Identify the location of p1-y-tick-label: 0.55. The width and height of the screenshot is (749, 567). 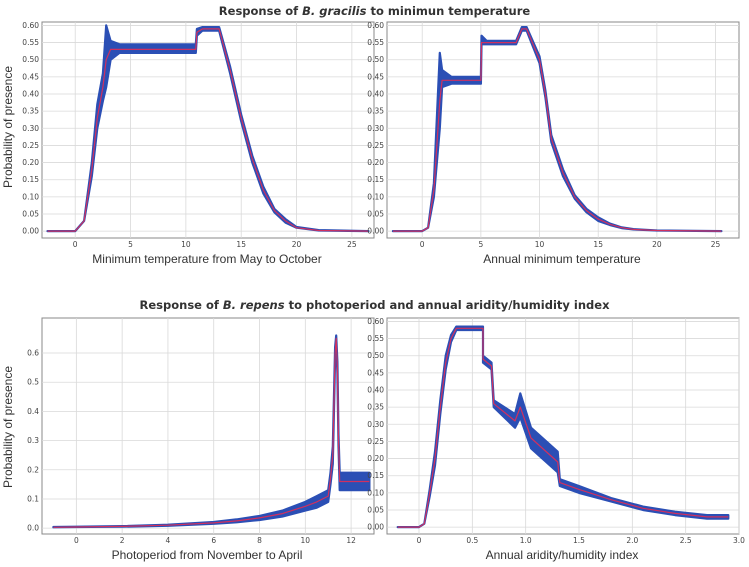
(30, 42).